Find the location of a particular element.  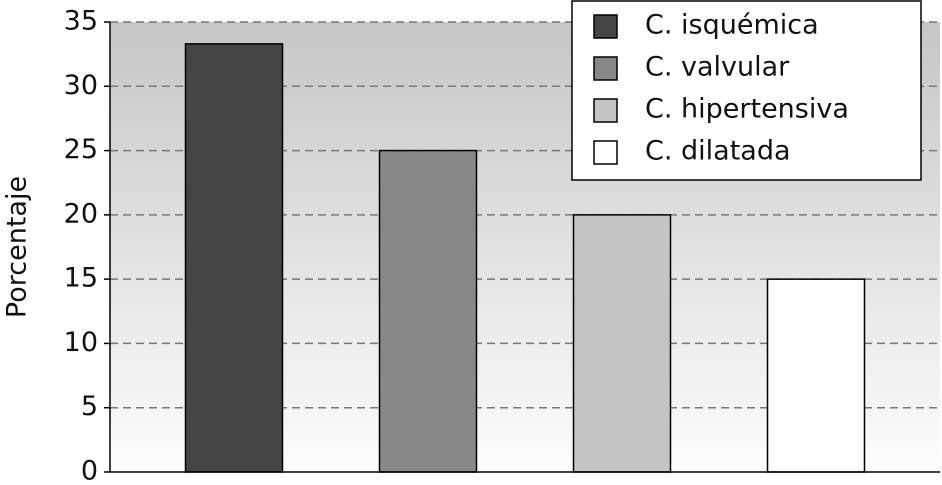

y-tick-label: 25 is located at coordinates (81, 149).